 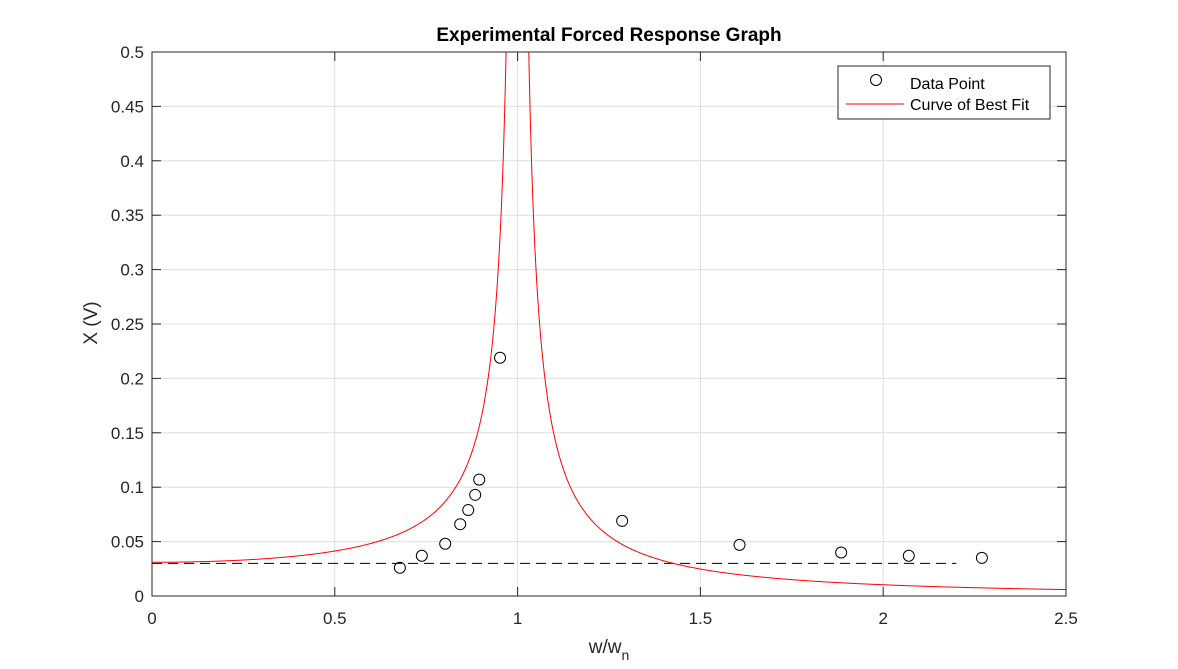 I want to click on y-tick-label-5: 0.25, so click(x=127, y=324).